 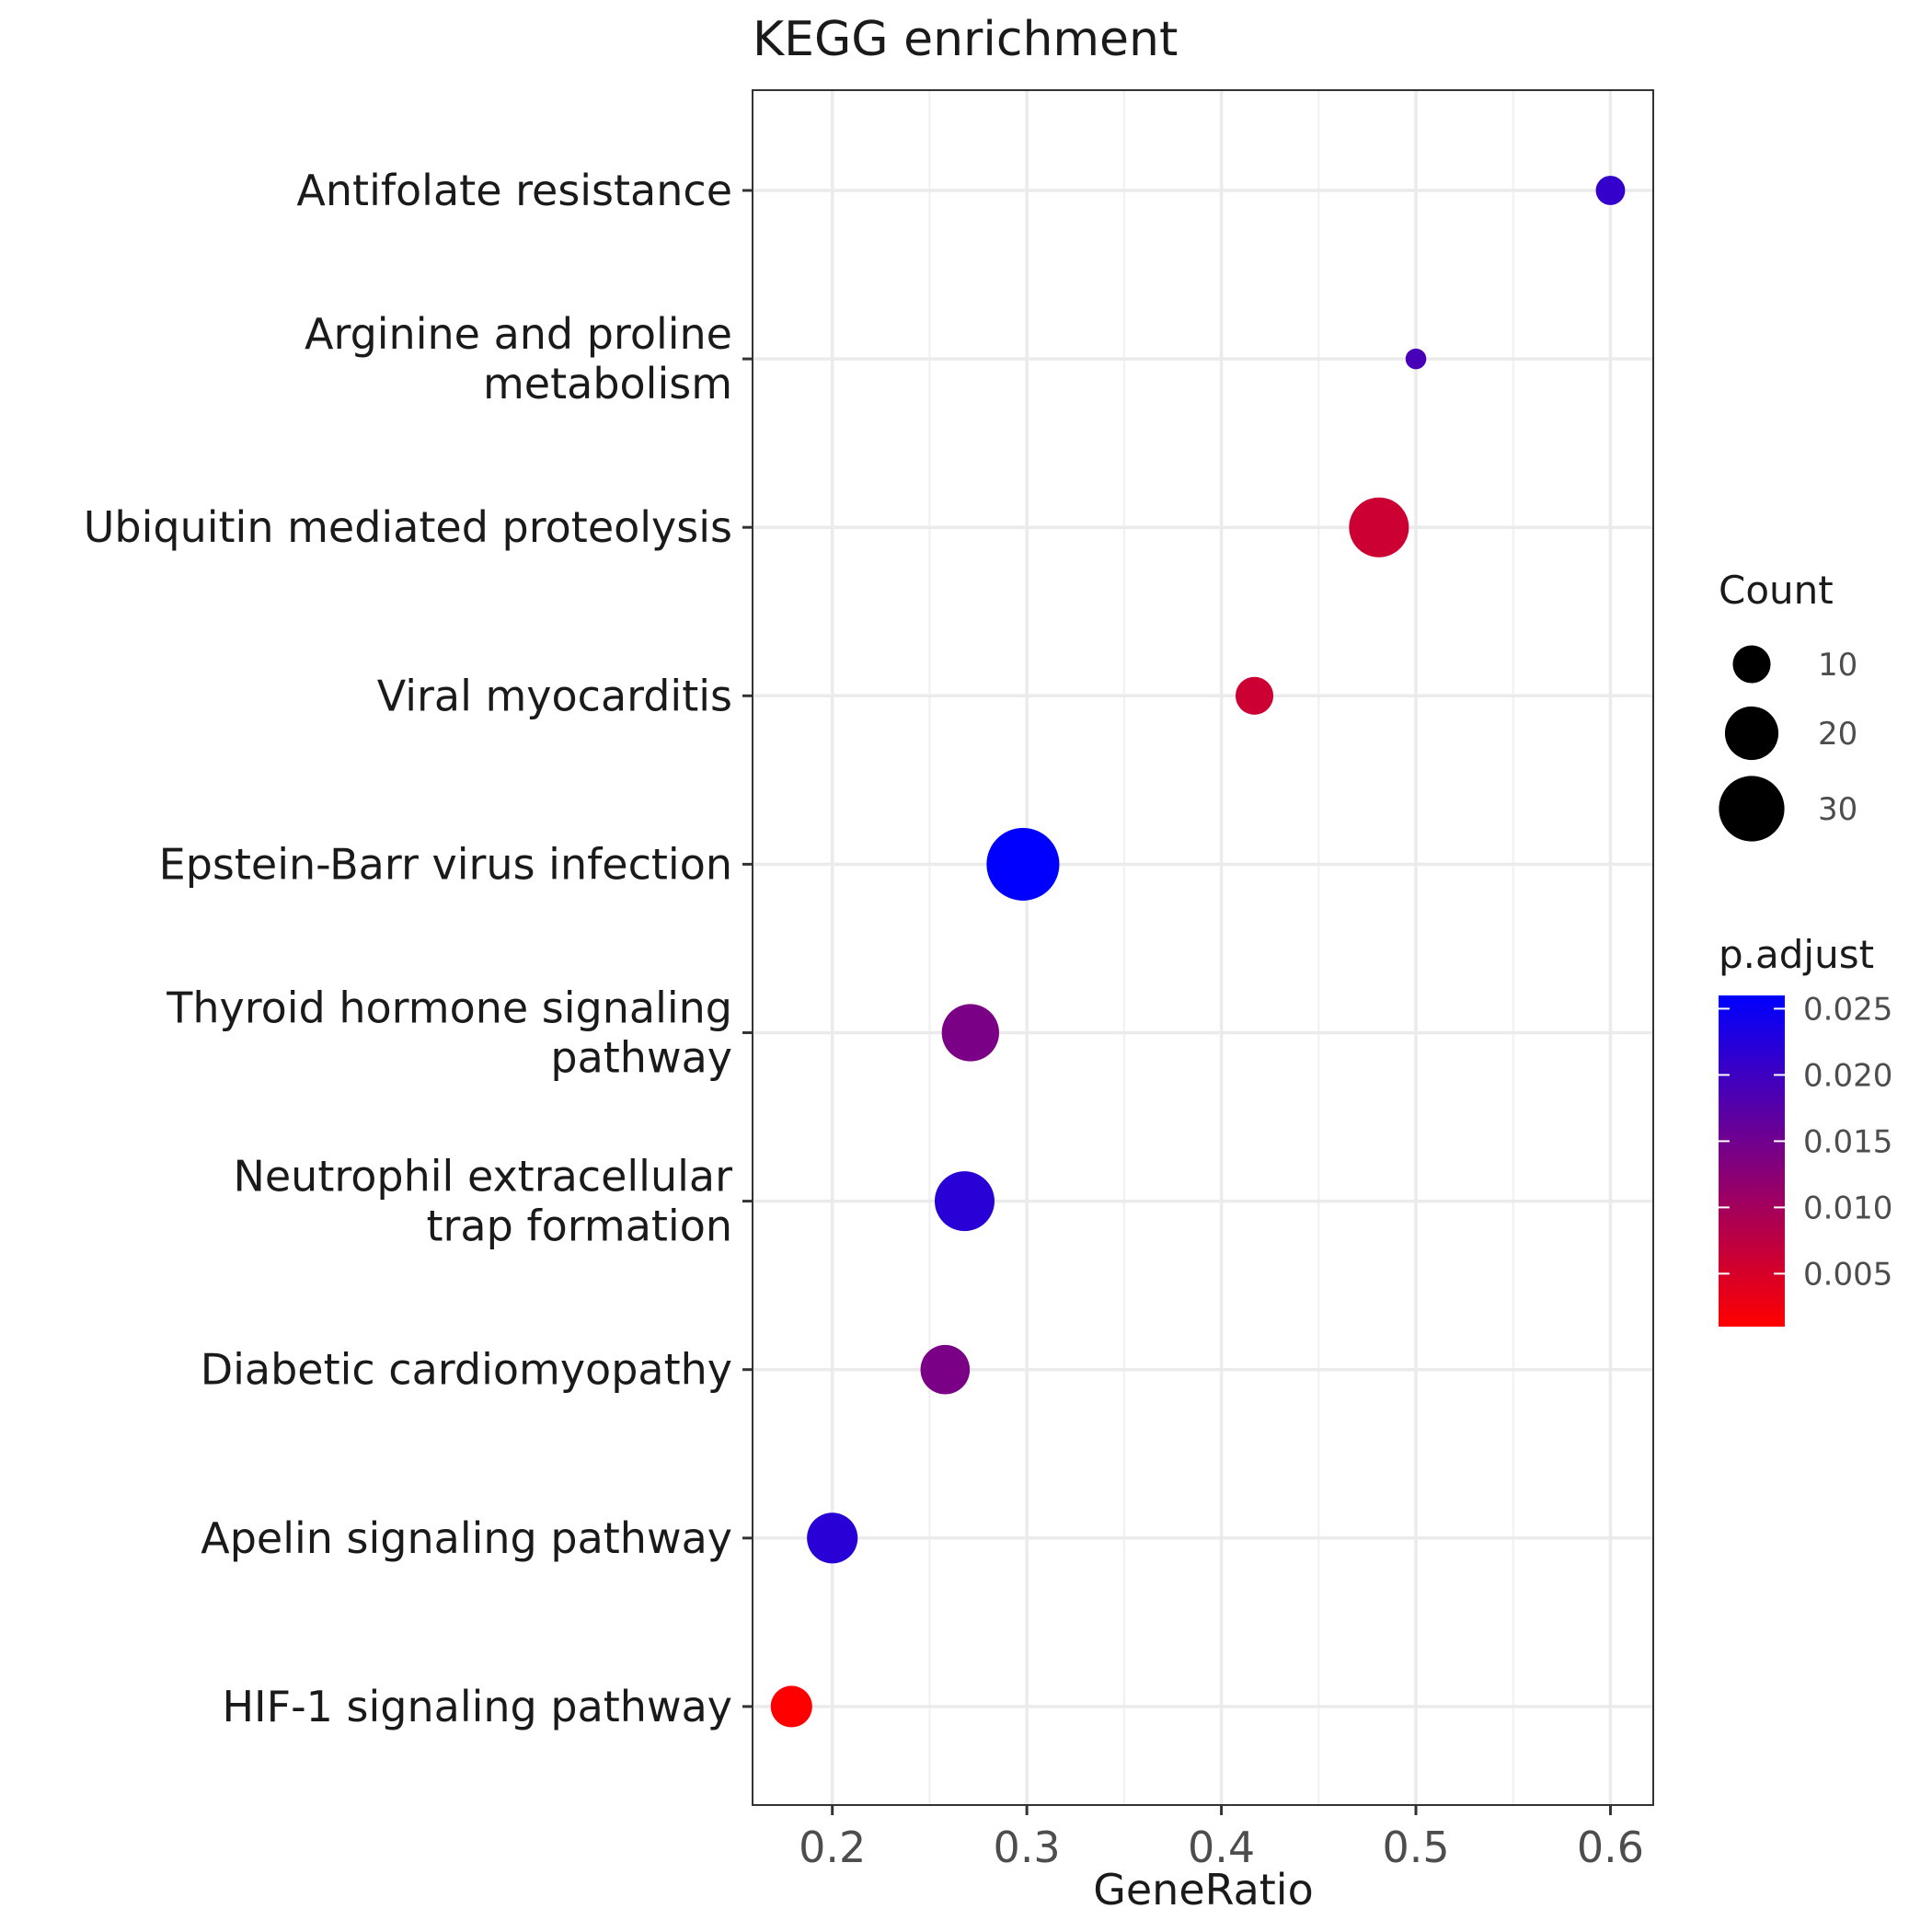 I want to click on x-tick-label: 0.4, so click(x=1221, y=1847).